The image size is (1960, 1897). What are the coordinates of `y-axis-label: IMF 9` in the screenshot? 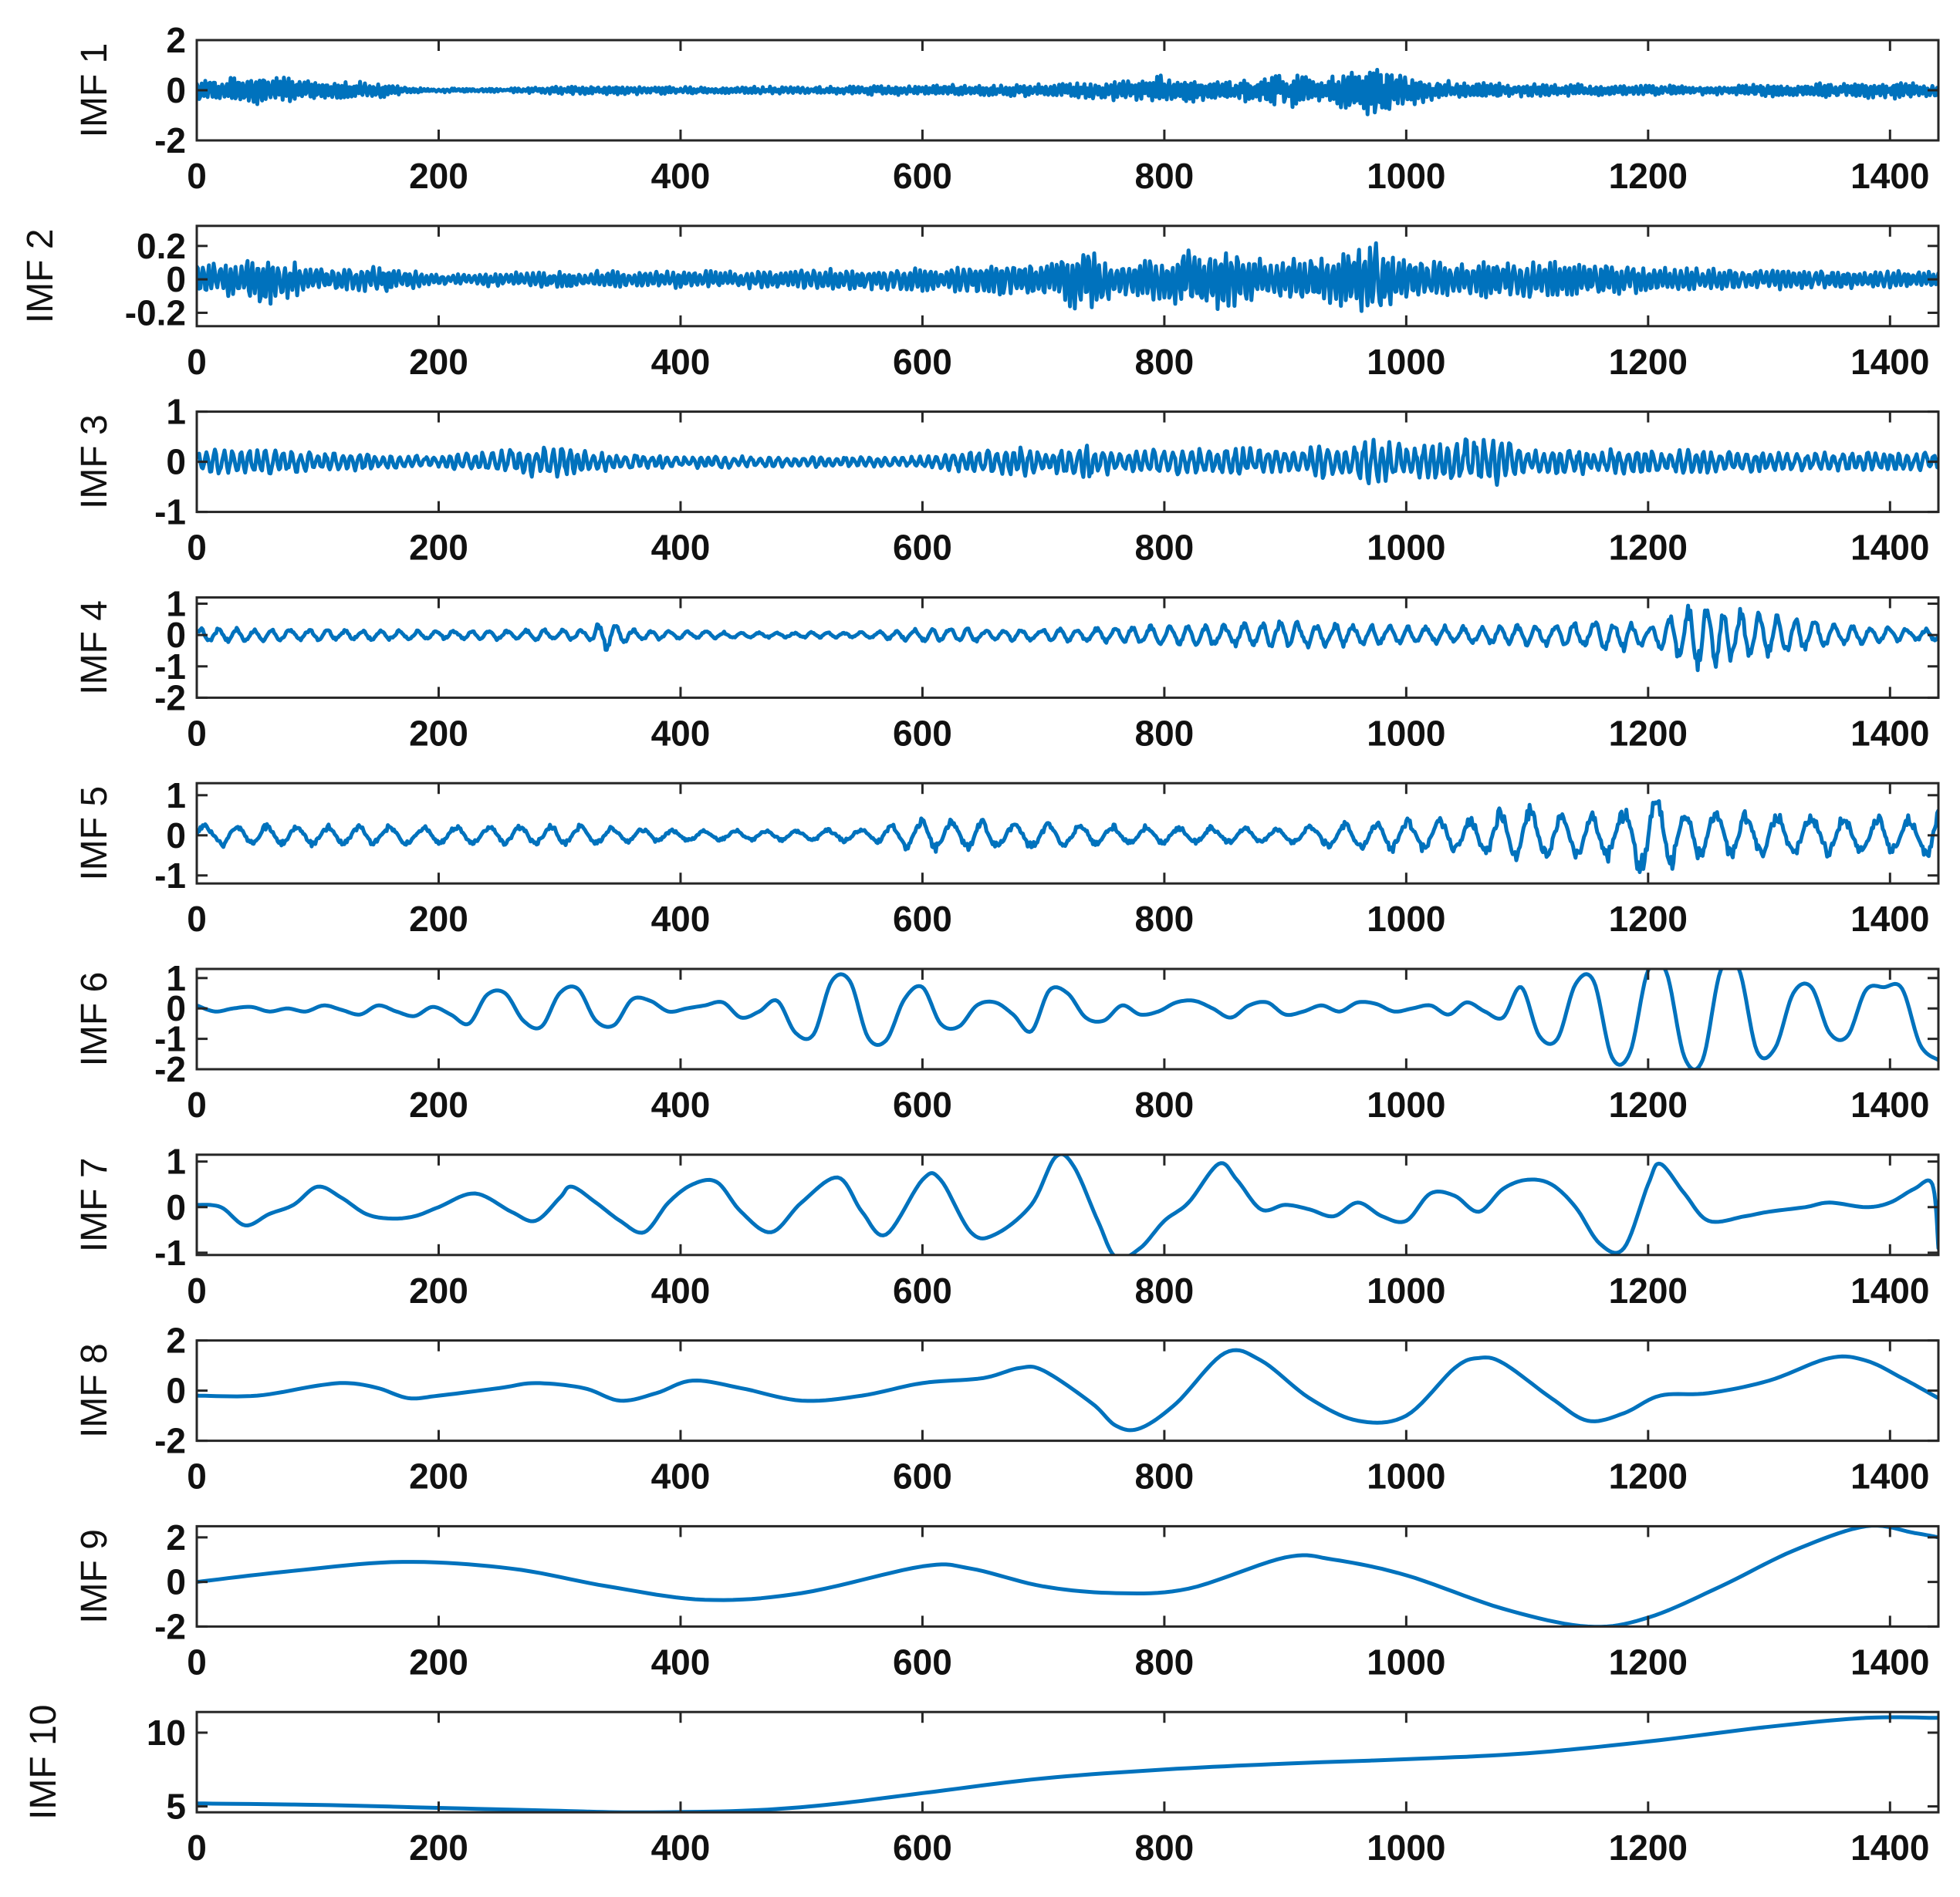 It's located at (94, 1576).